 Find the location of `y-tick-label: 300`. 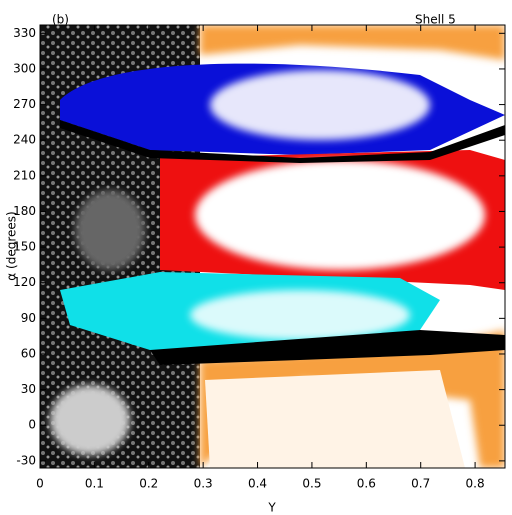

y-tick-label: 300 is located at coordinates (24, 68).